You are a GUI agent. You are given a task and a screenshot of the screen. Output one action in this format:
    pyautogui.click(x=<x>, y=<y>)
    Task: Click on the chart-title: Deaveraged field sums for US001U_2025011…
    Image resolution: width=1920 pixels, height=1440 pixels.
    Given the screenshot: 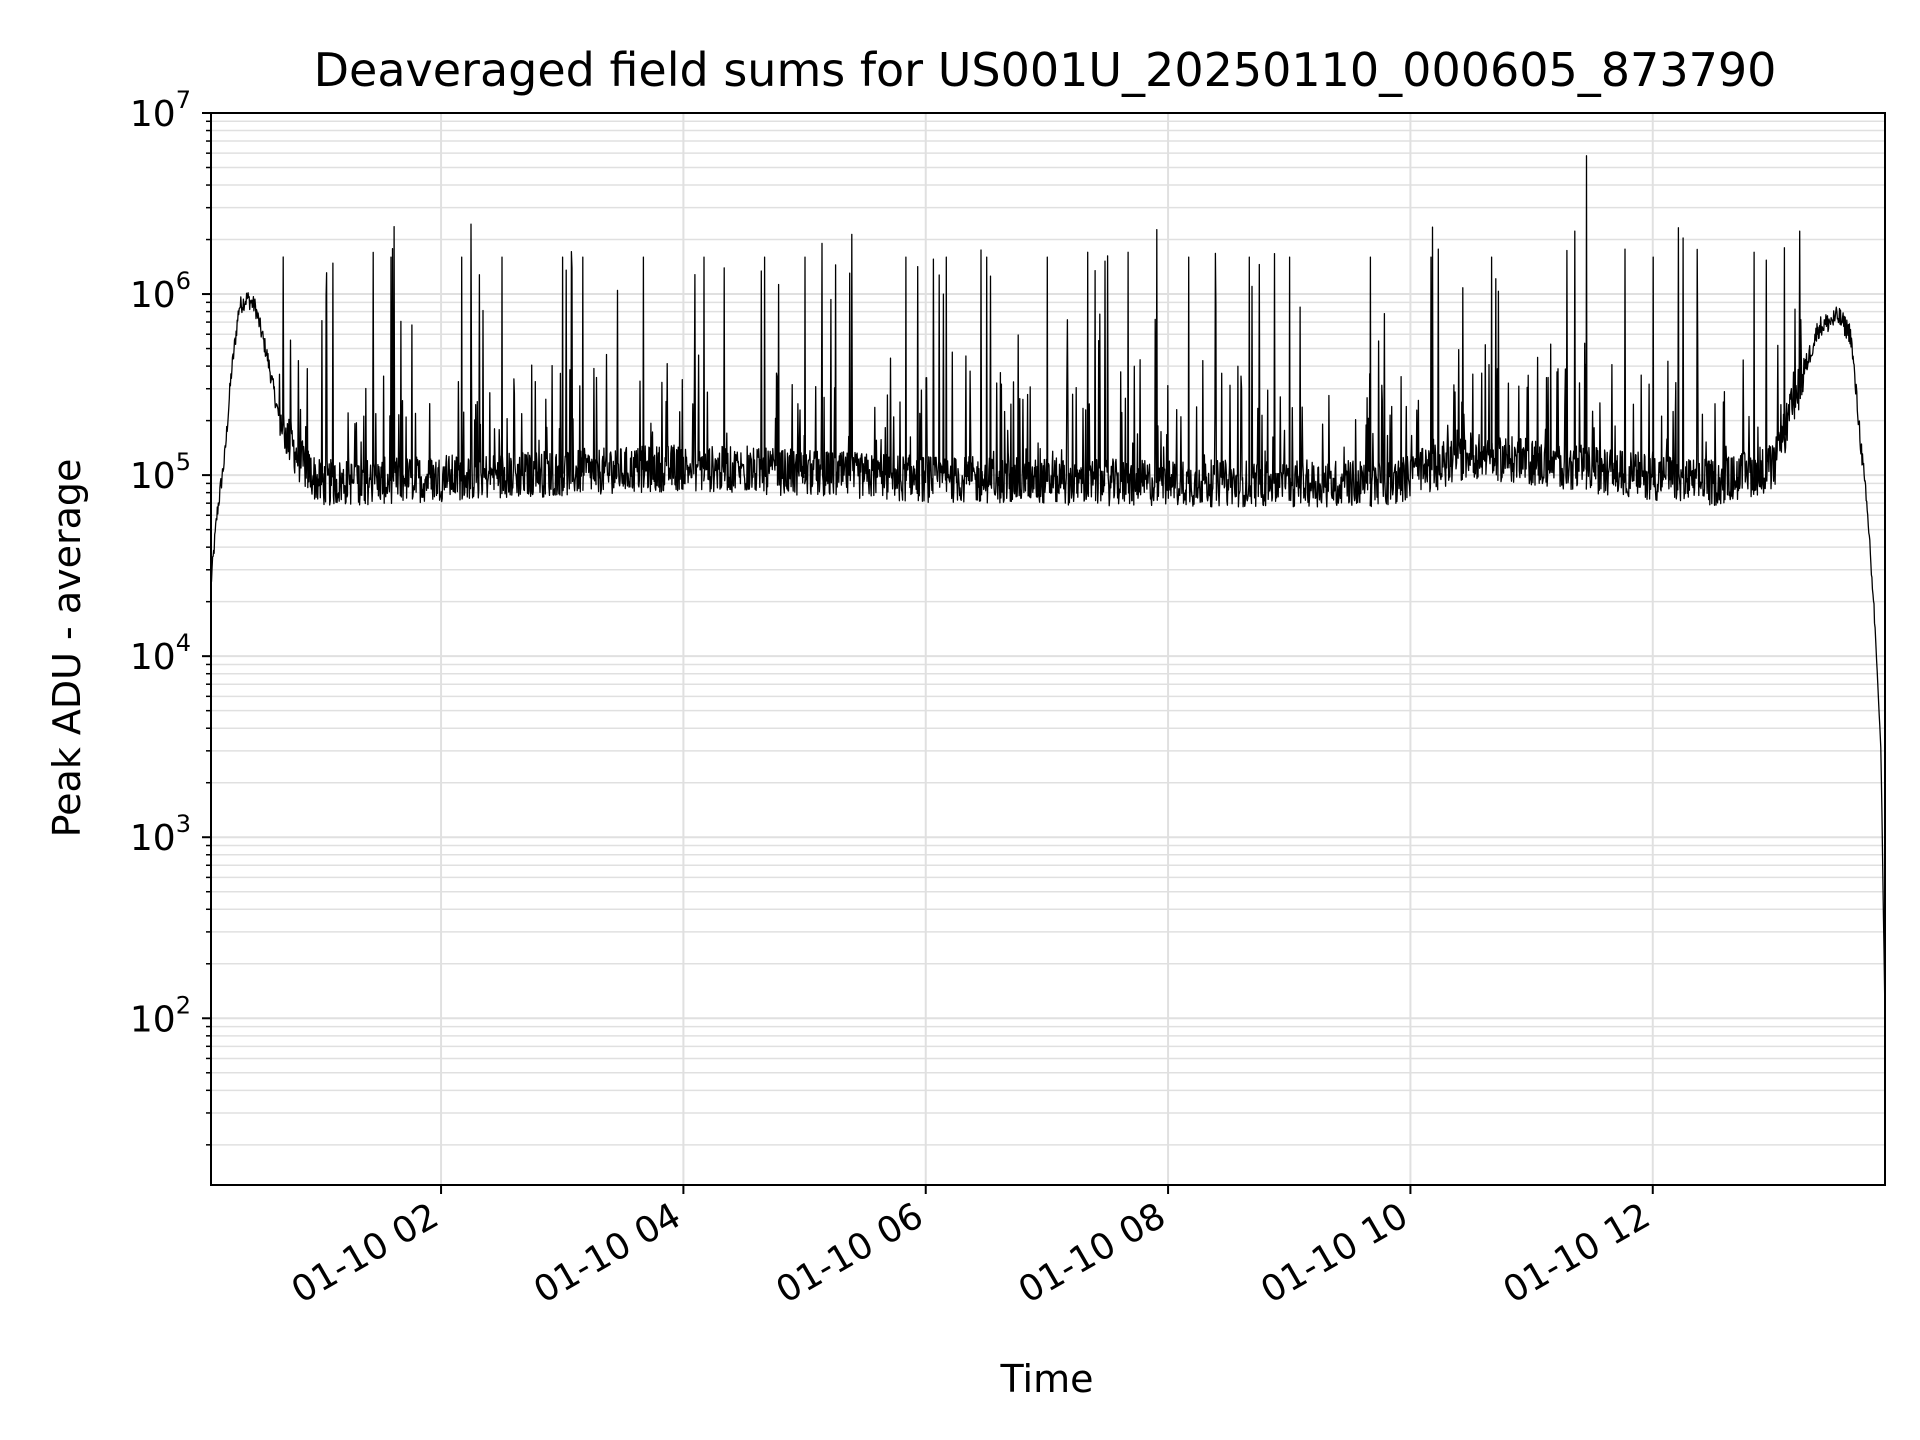 What is the action you would take?
    pyautogui.click(x=1045, y=70)
    